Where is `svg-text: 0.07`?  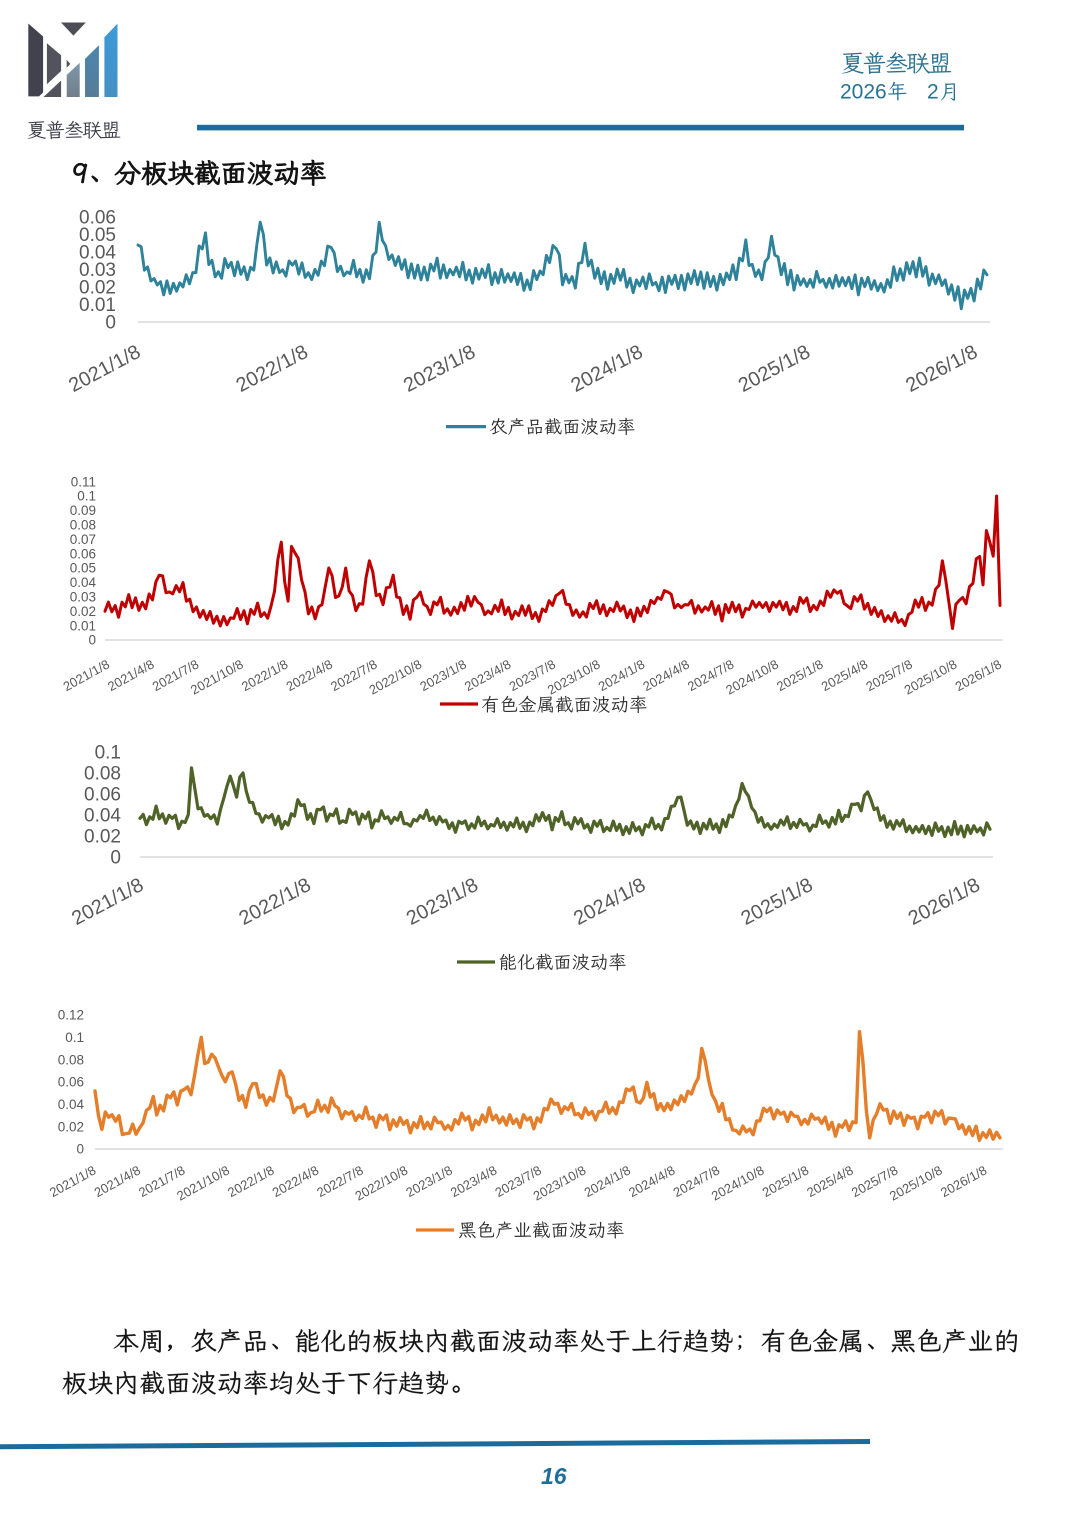
svg-text: 0.07 is located at coordinates (83, 539).